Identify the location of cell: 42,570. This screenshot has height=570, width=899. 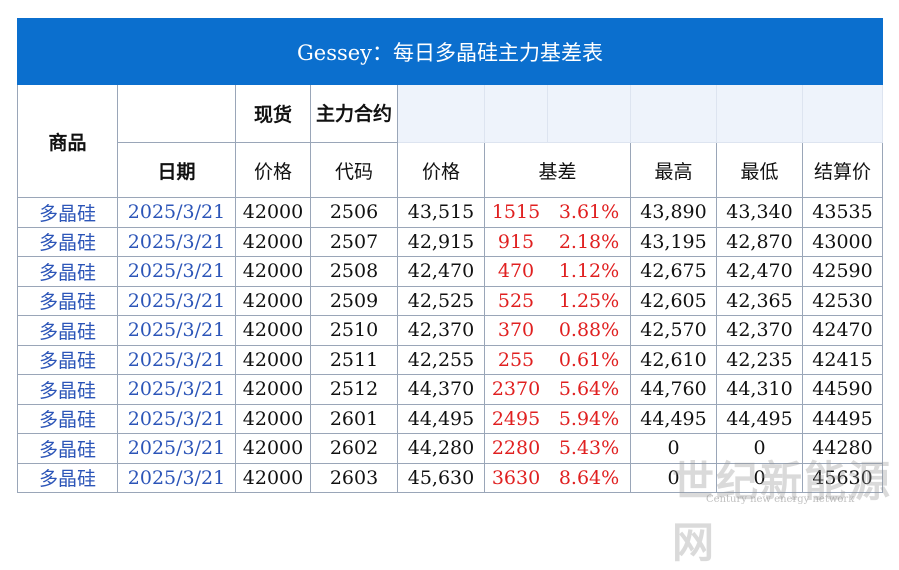
(673, 330).